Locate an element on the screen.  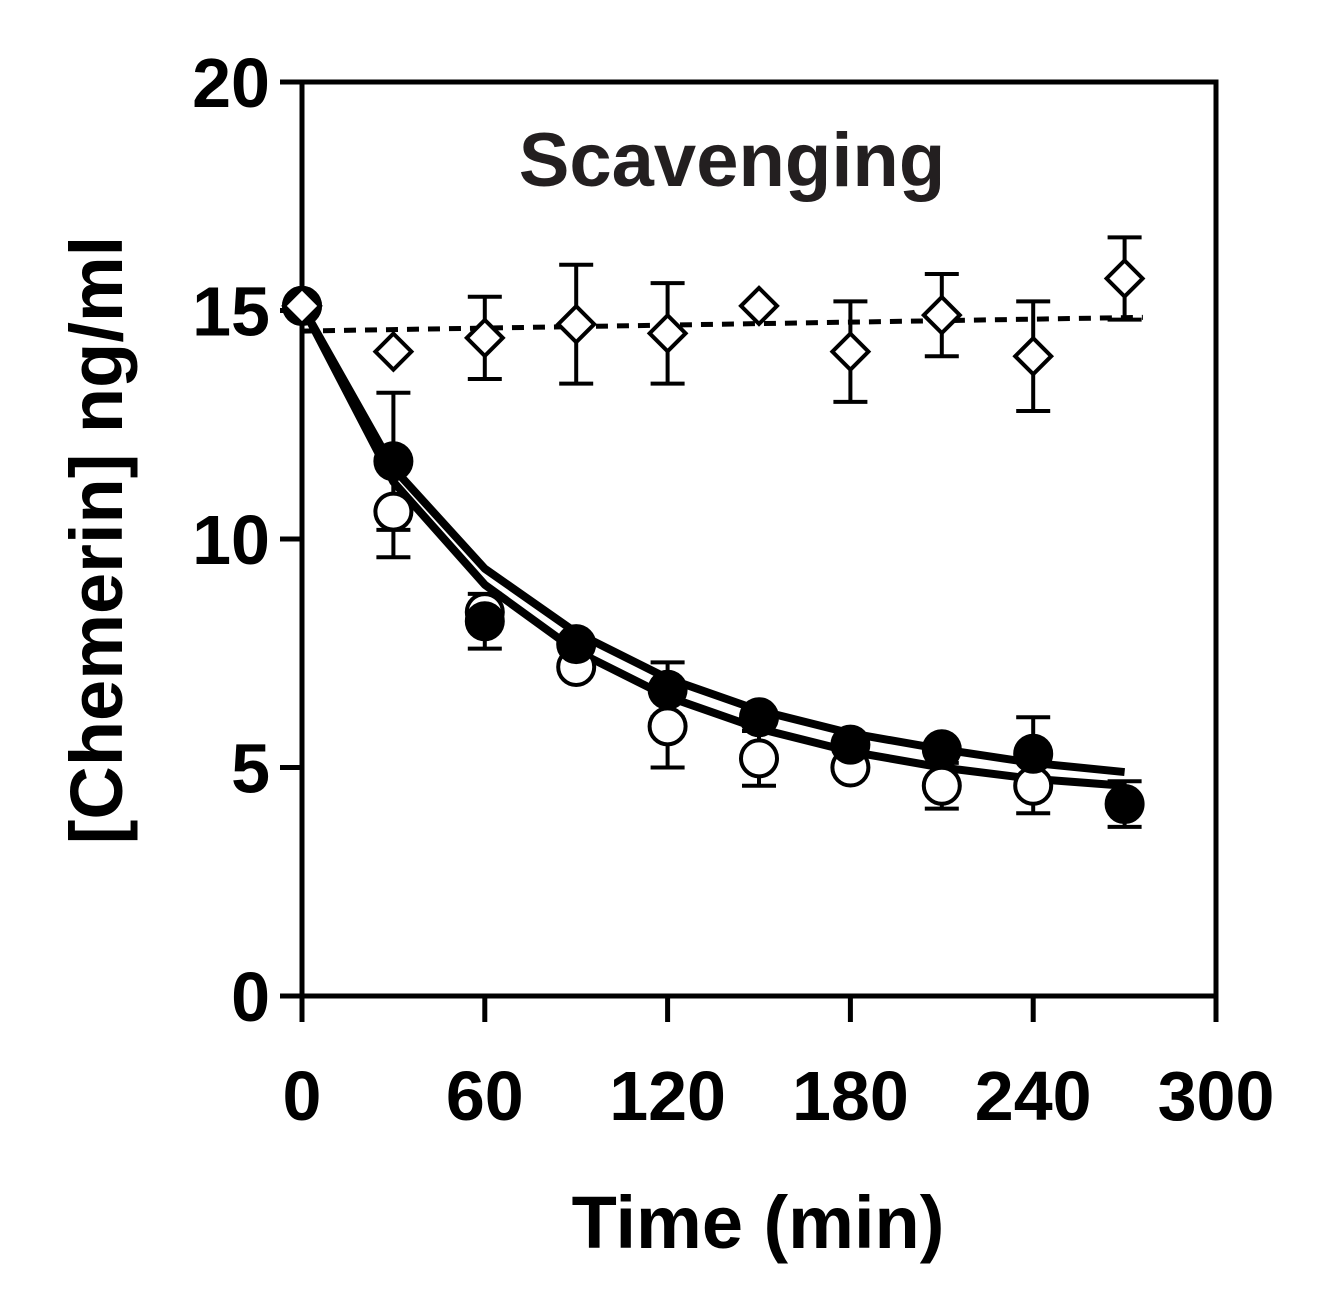
x-tick-label: 60 is located at coordinates (485, 1096).